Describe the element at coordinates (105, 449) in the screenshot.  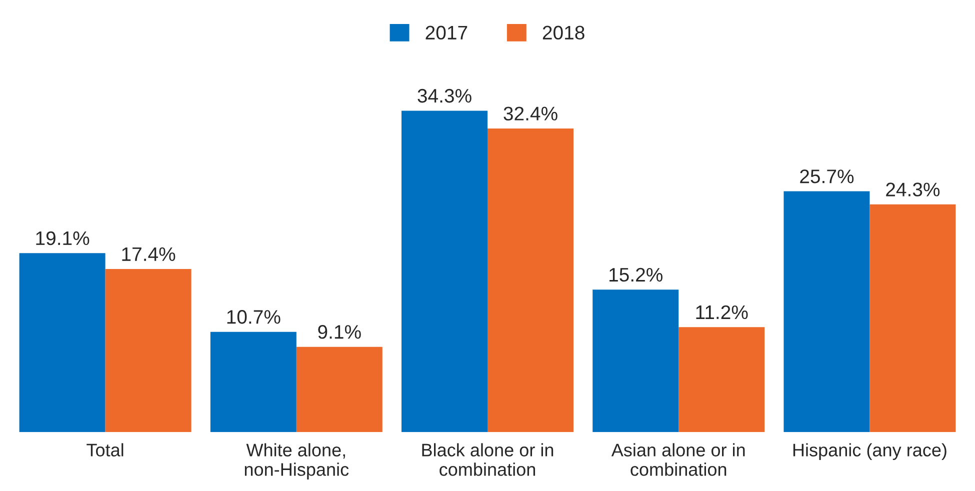
I see `x-tick-label: Total` at that location.